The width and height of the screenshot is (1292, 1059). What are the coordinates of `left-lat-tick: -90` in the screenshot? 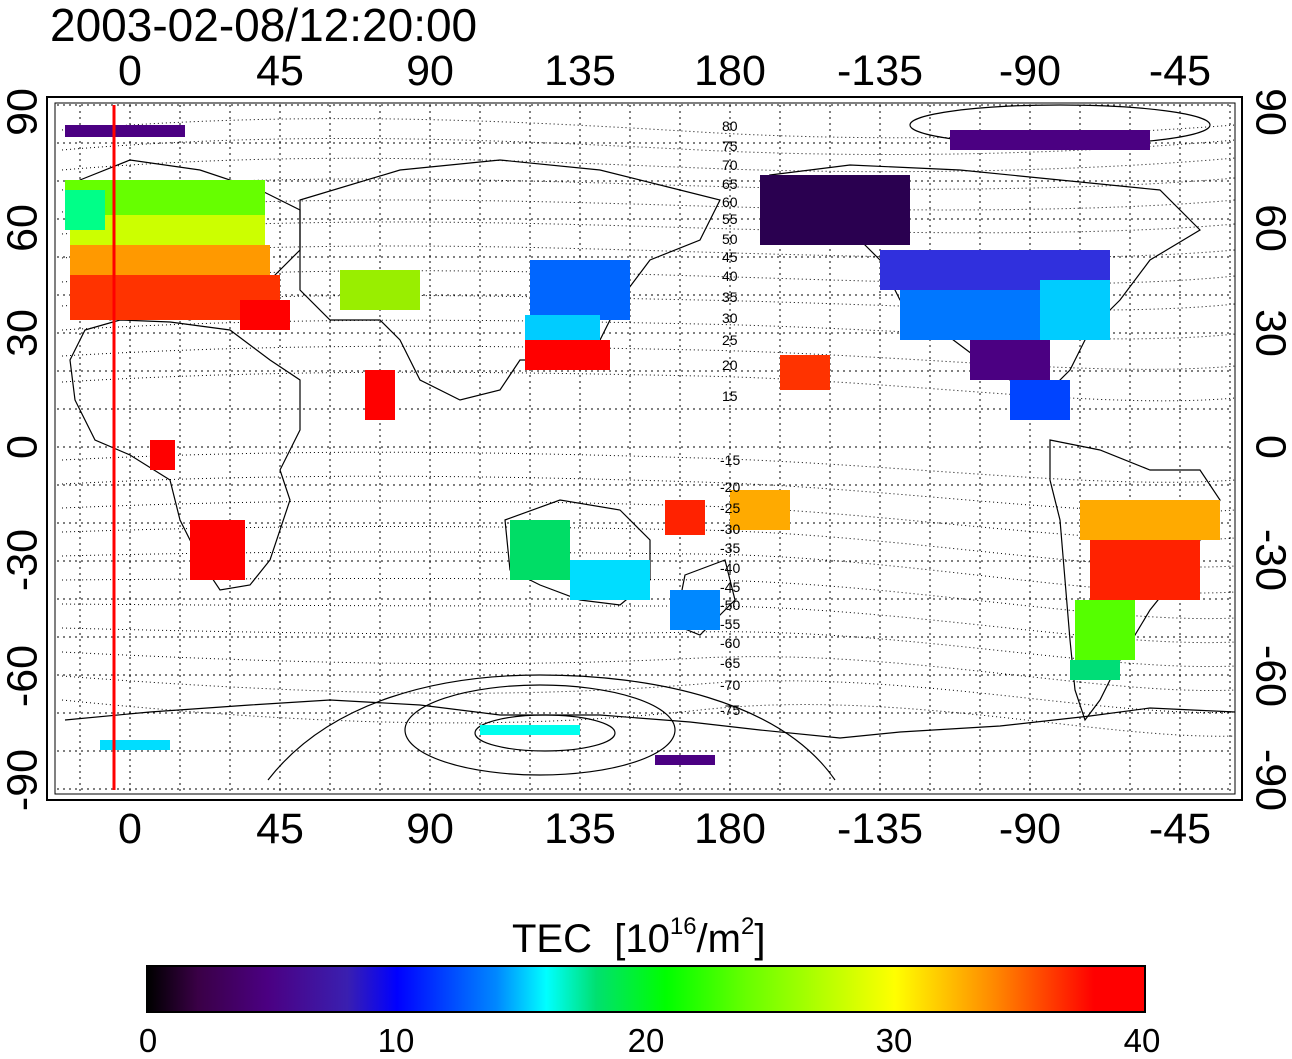 It's located at (23, 780).